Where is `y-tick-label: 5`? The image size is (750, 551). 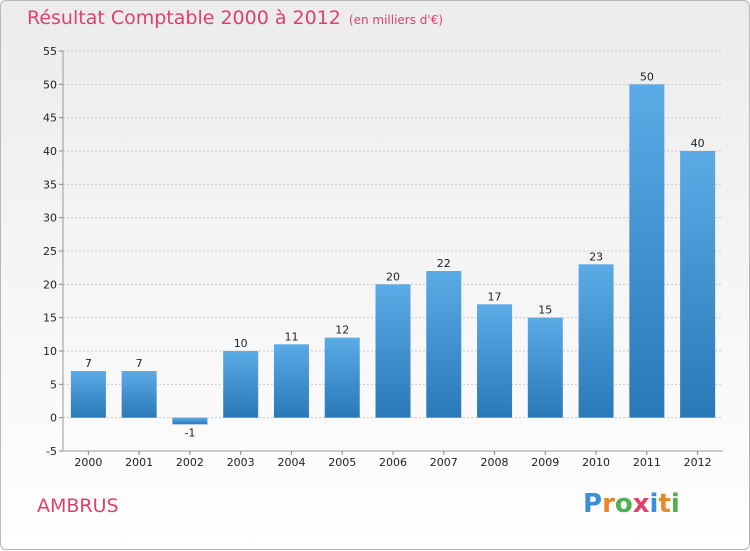
y-tick-label: 5 is located at coordinates (53, 384).